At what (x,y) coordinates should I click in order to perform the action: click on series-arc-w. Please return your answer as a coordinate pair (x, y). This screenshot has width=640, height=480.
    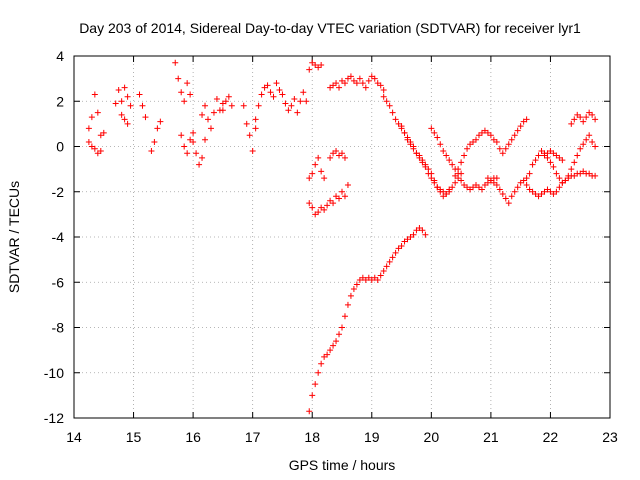
    Looking at the image, I should click on (491, 147).